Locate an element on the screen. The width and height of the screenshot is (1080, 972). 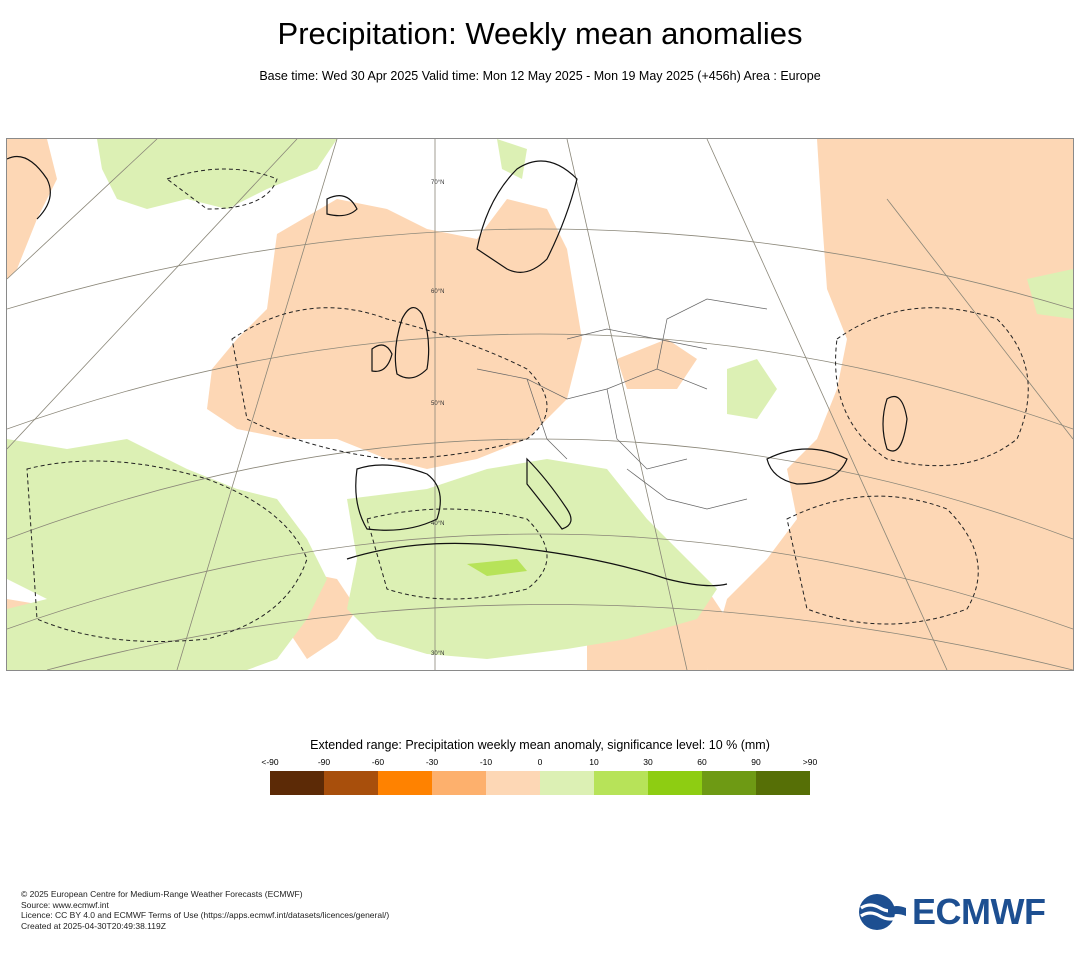
lat-label-40: 40°N is located at coordinates (437, 524).